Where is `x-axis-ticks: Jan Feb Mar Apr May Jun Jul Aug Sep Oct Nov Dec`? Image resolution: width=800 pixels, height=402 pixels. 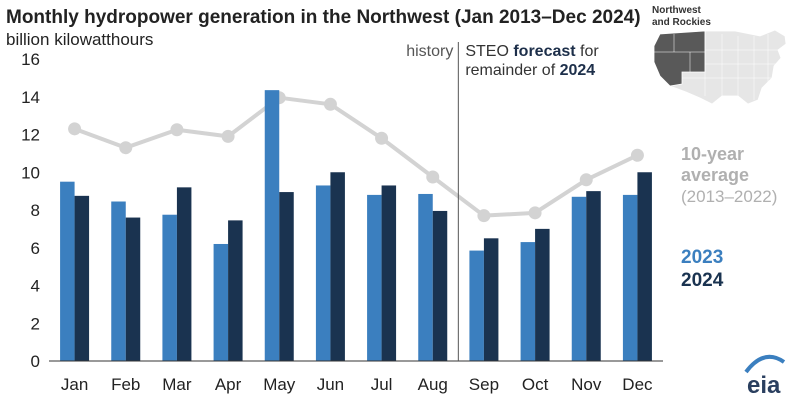 x-axis-ticks: Jan Feb Mar Apr May Jun Jul Aug Sep Oct Nov Dec is located at coordinates (357, 384).